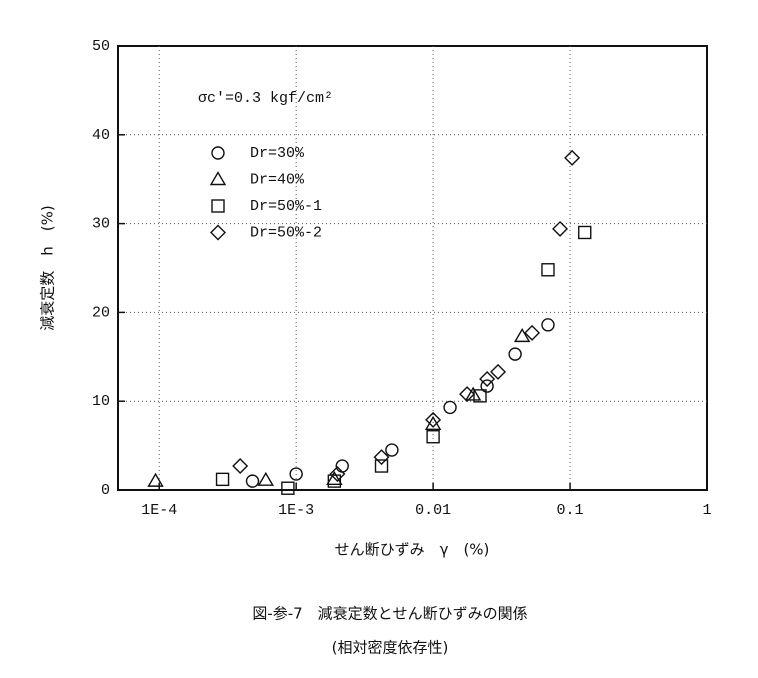  I want to click on y-tick-label: 20, so click(101, 312).